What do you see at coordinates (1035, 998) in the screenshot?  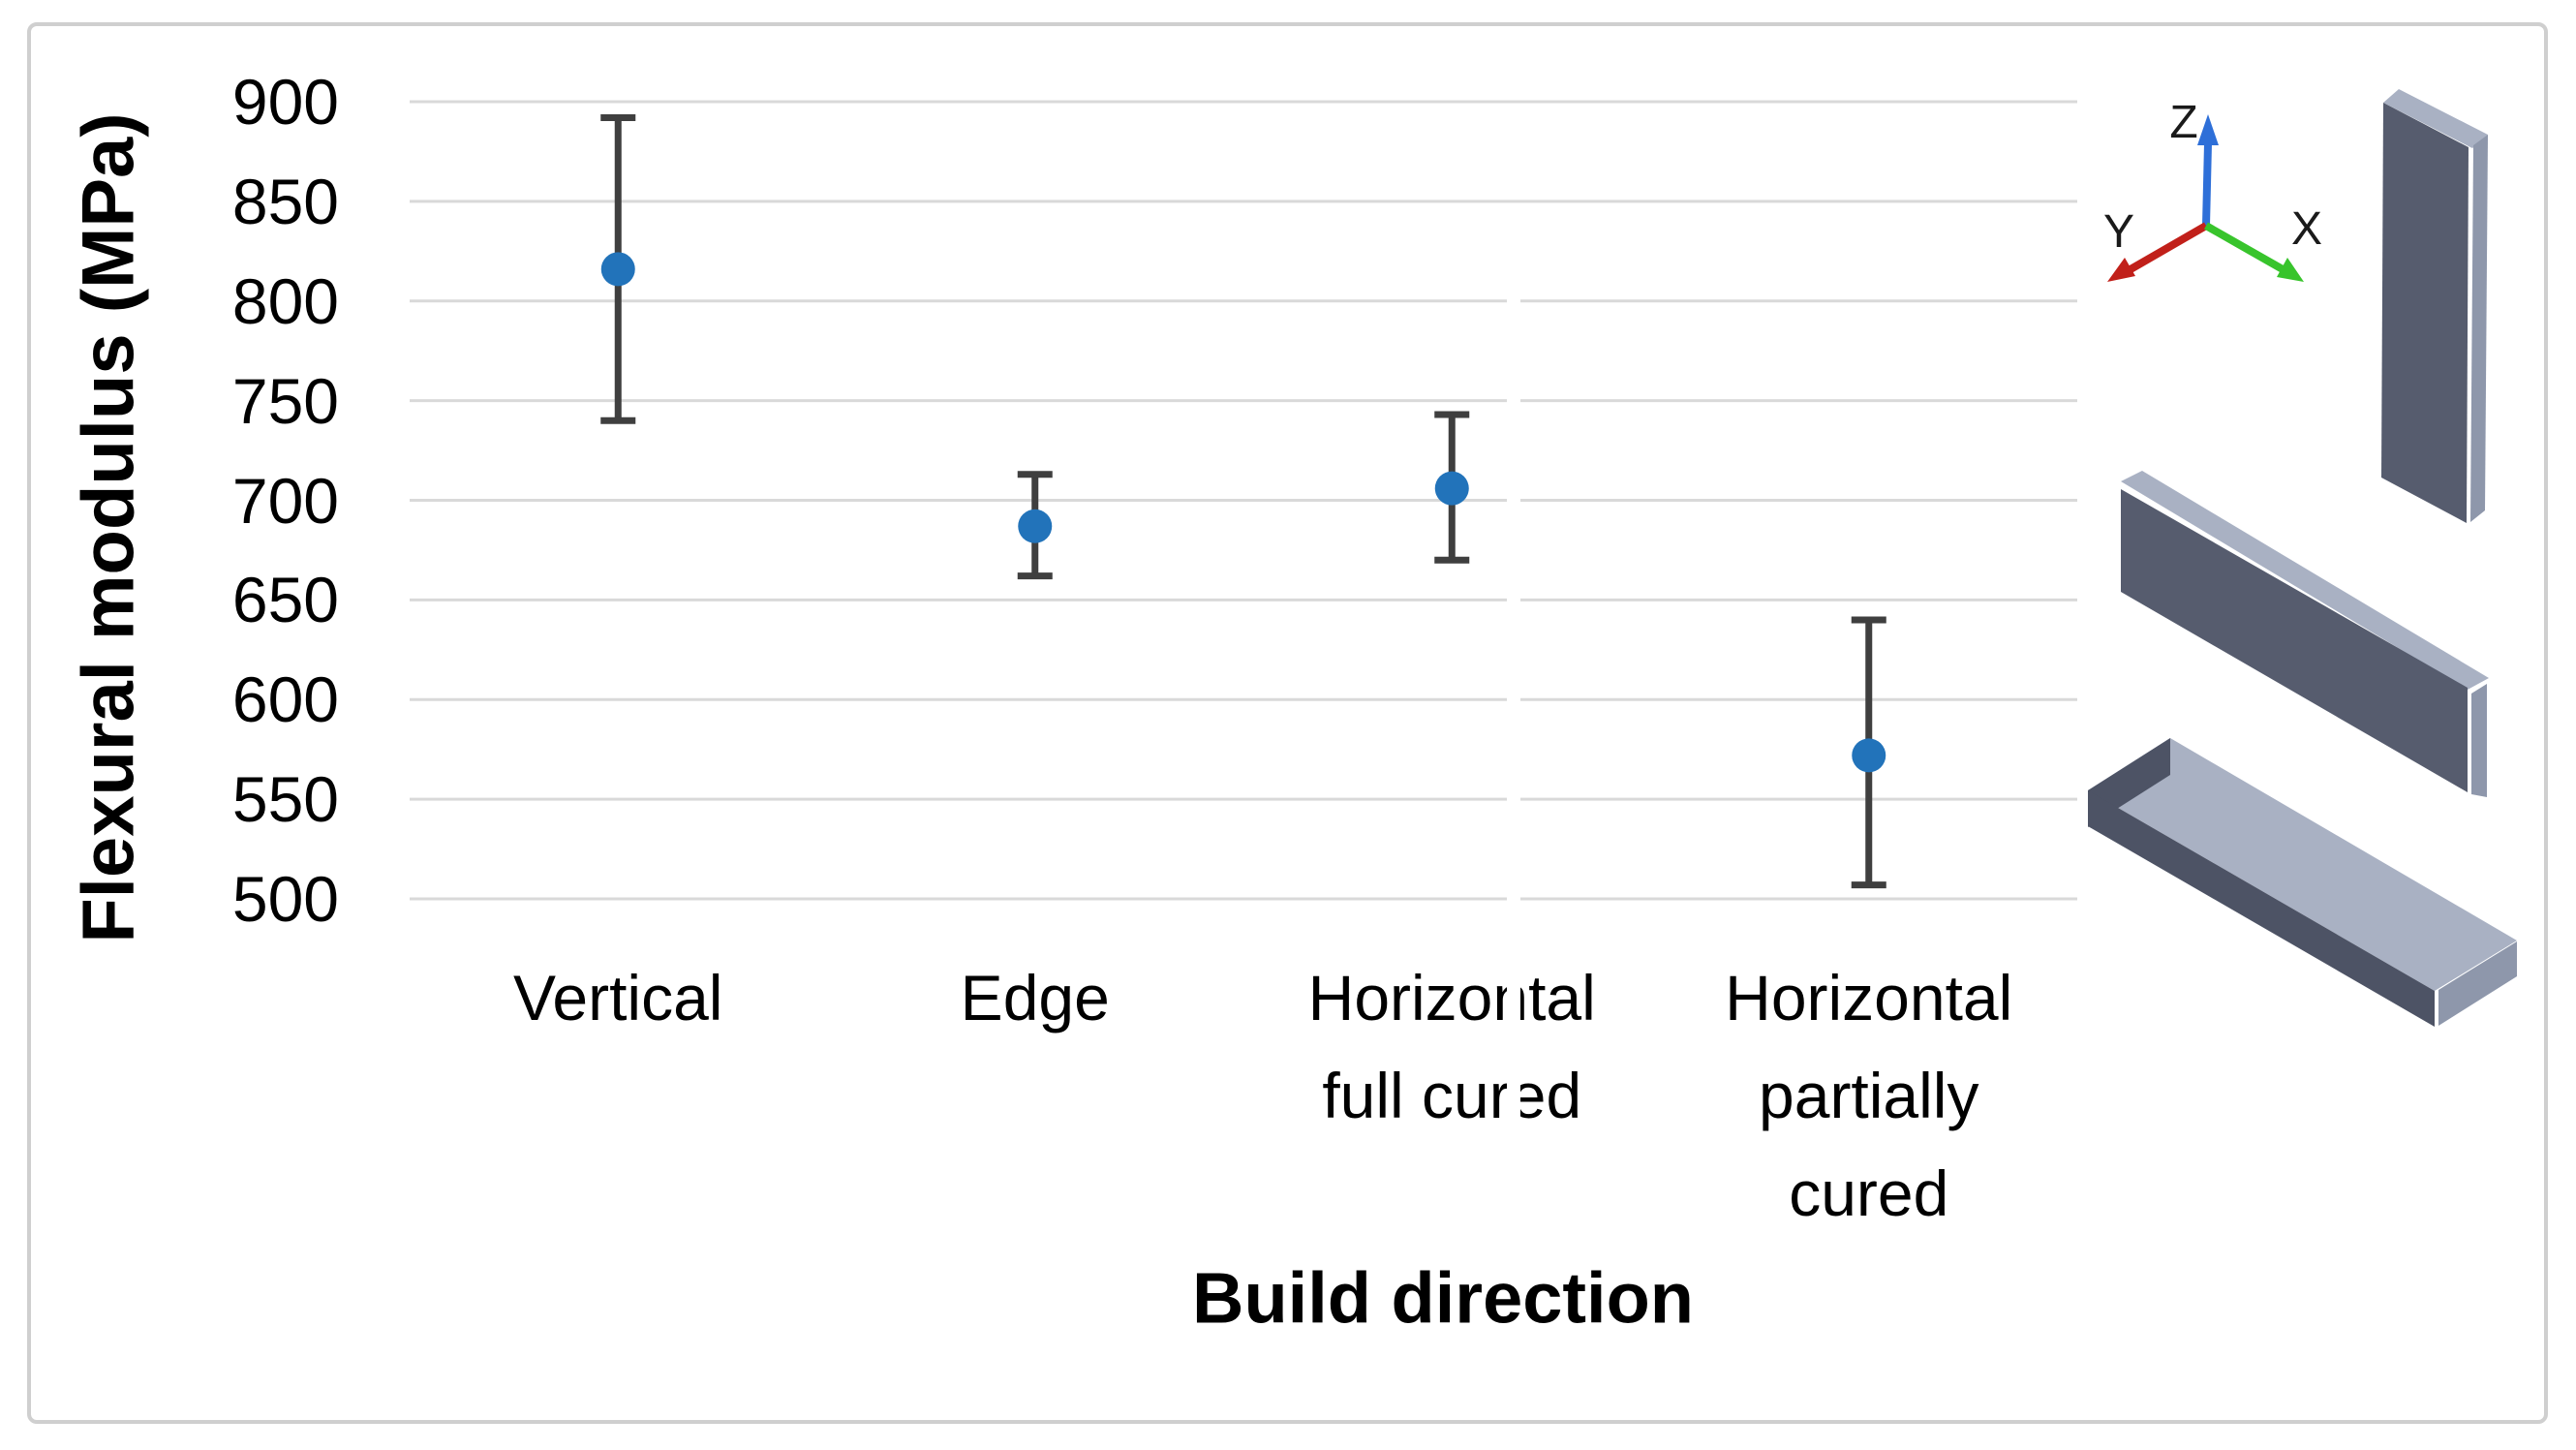 I see `x-category-label: Edge` at bounding box center [1035, 998].